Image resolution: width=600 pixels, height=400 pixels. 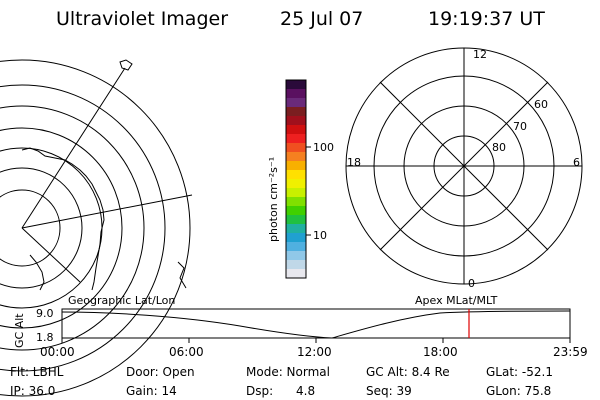 What do you see at coordinates (456, 300) in the screenshot?
I see `timeline-right-label: Apex MLat/MLT` at bounding box center [456, 300].